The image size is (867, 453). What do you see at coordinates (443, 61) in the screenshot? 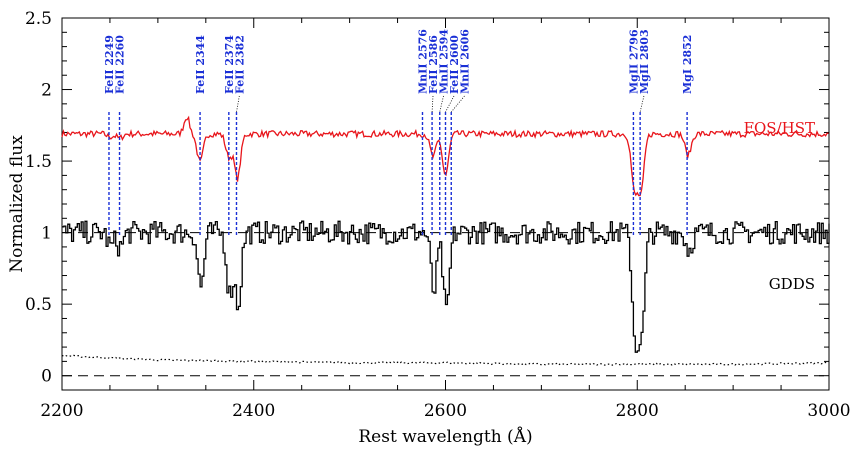
I see `line-label: MnII 2594` at bounding box center [443, 61].